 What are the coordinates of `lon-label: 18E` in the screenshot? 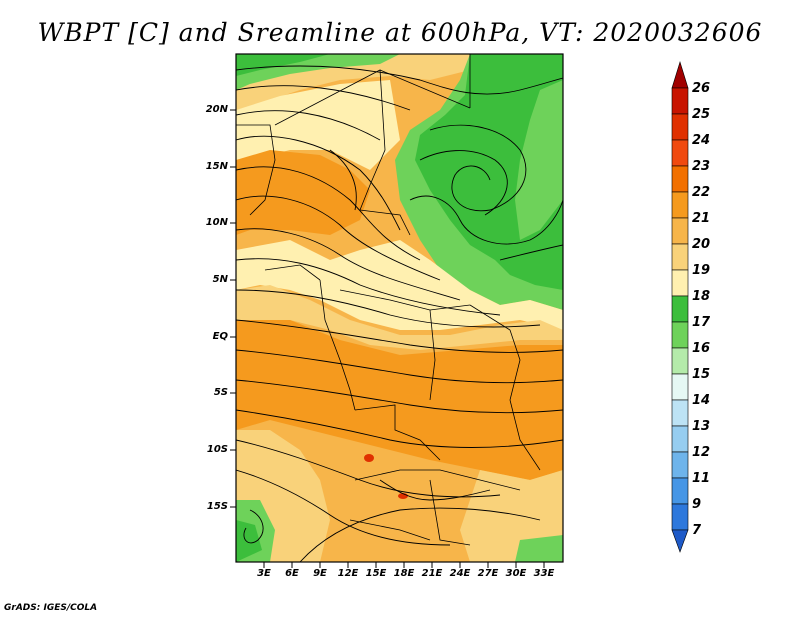 It's located at (404, 573).